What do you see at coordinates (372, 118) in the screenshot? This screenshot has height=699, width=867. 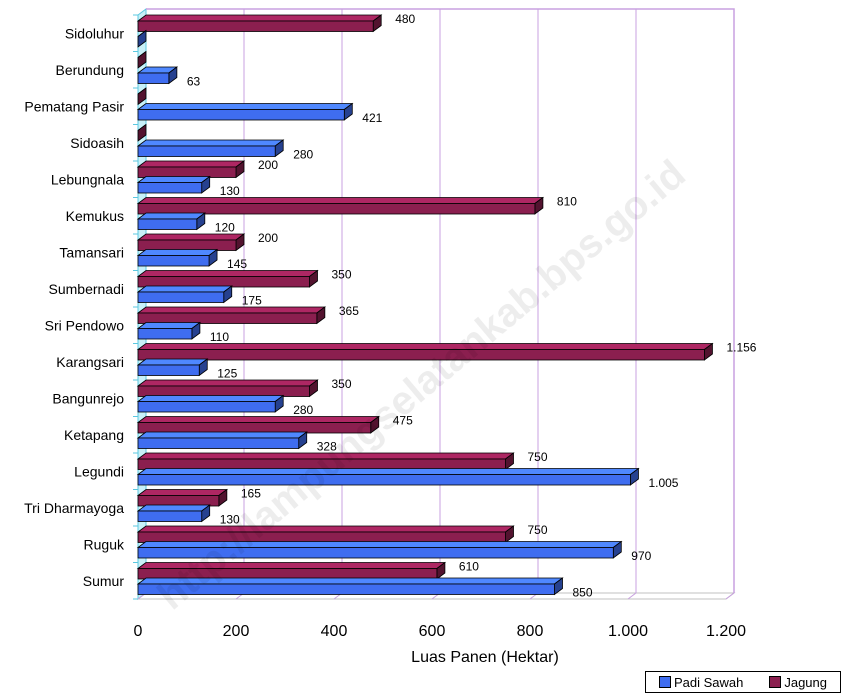 I see `data-label-padi-sawah: 421` at bounding box center [372, 118].